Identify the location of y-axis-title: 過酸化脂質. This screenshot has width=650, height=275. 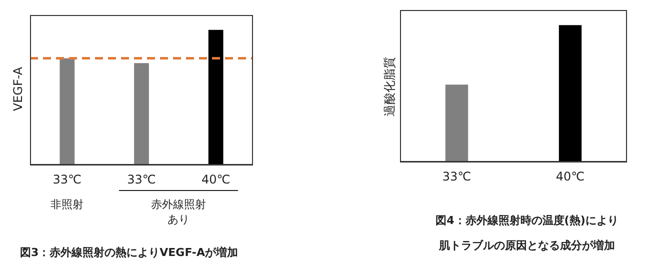
(390, 87).